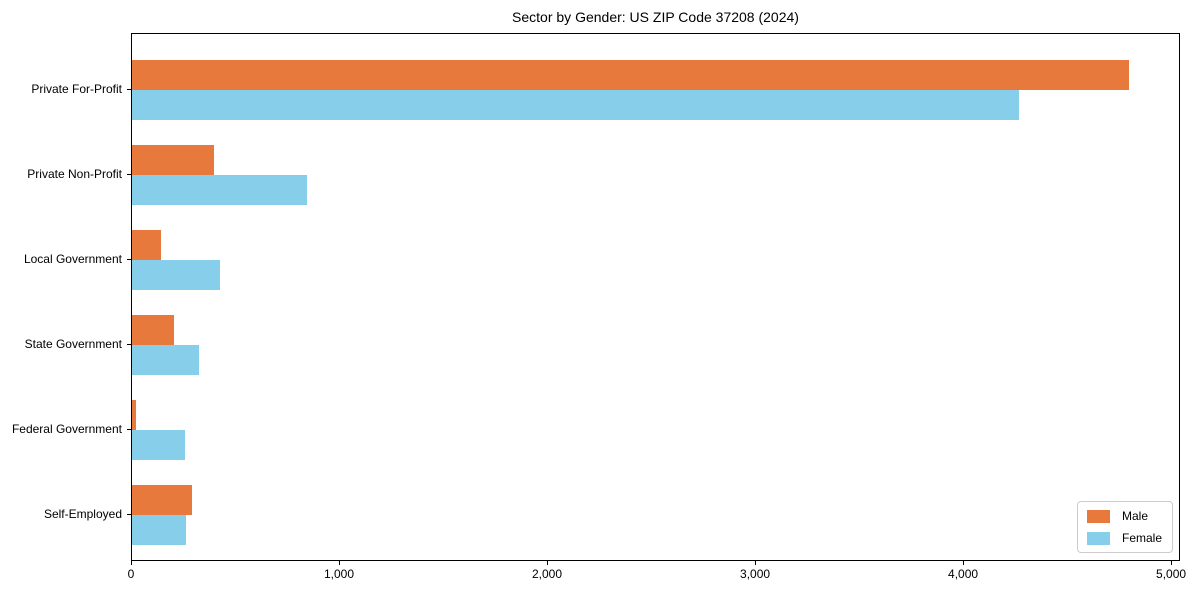  I want to click on female-swatch, so click(1098, 538).